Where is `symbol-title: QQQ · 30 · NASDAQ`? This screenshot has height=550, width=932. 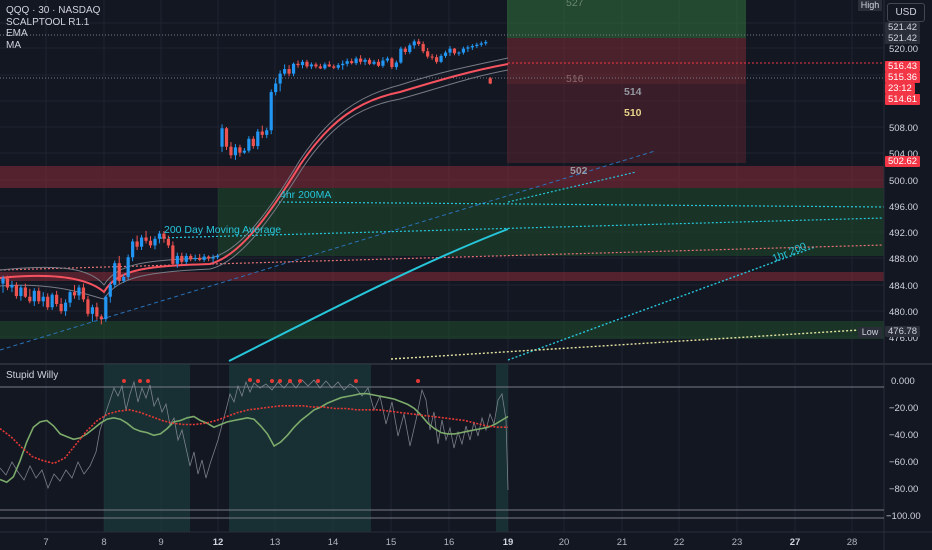
symbol-title: QQQ · 30 · NASDAQ is located at coordinates (53, 10).